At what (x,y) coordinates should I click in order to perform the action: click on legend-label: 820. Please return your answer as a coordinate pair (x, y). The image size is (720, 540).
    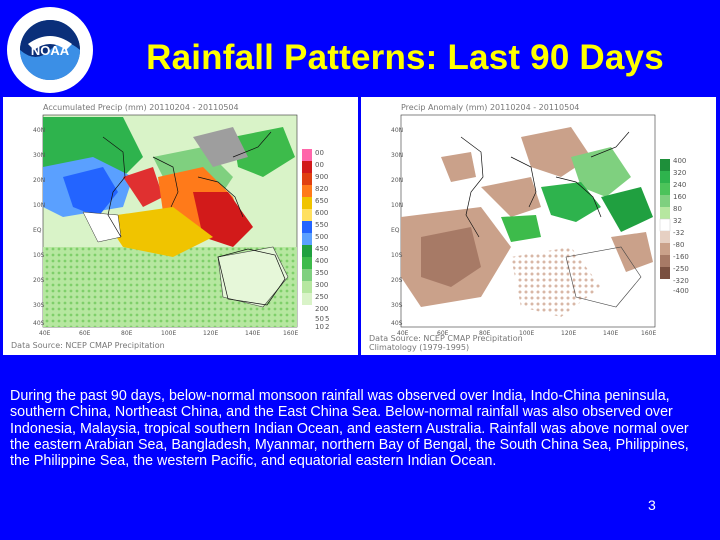
    Looking at the image, I should click on (321, 189).